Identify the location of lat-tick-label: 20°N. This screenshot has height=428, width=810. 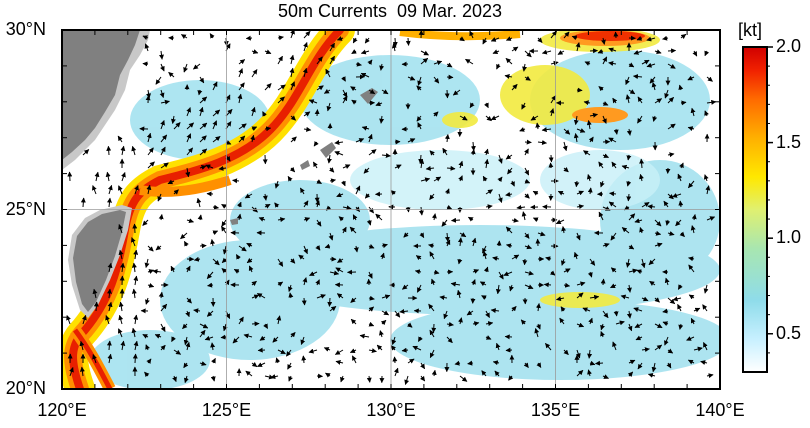
(25, 388).